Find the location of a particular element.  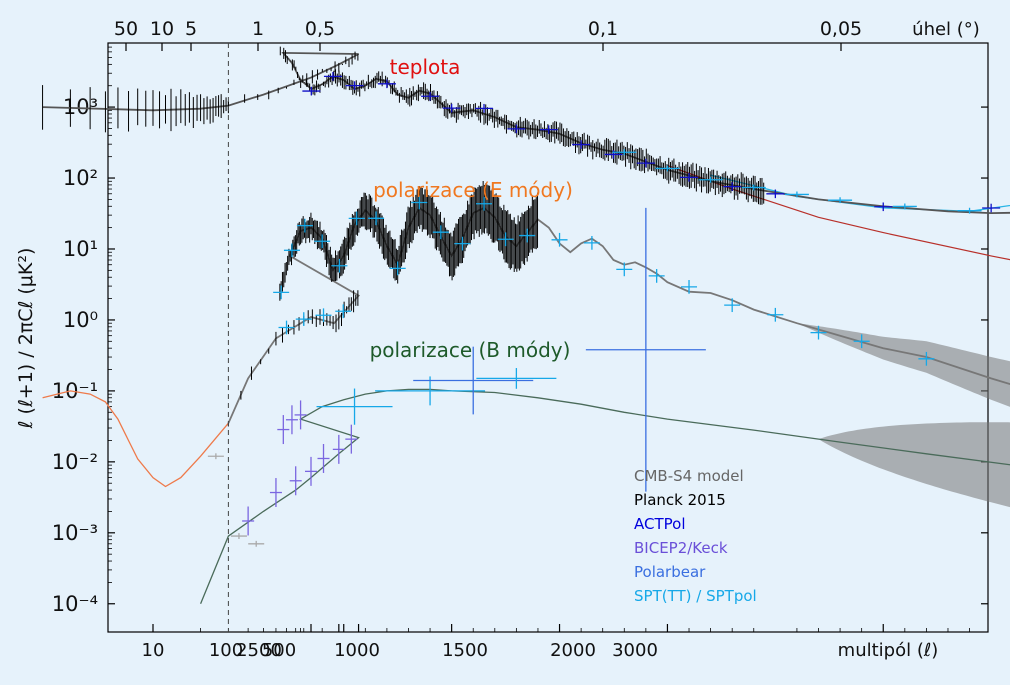

x-axis-label: multipól (ℓ) is located at coordinates (888, 650).